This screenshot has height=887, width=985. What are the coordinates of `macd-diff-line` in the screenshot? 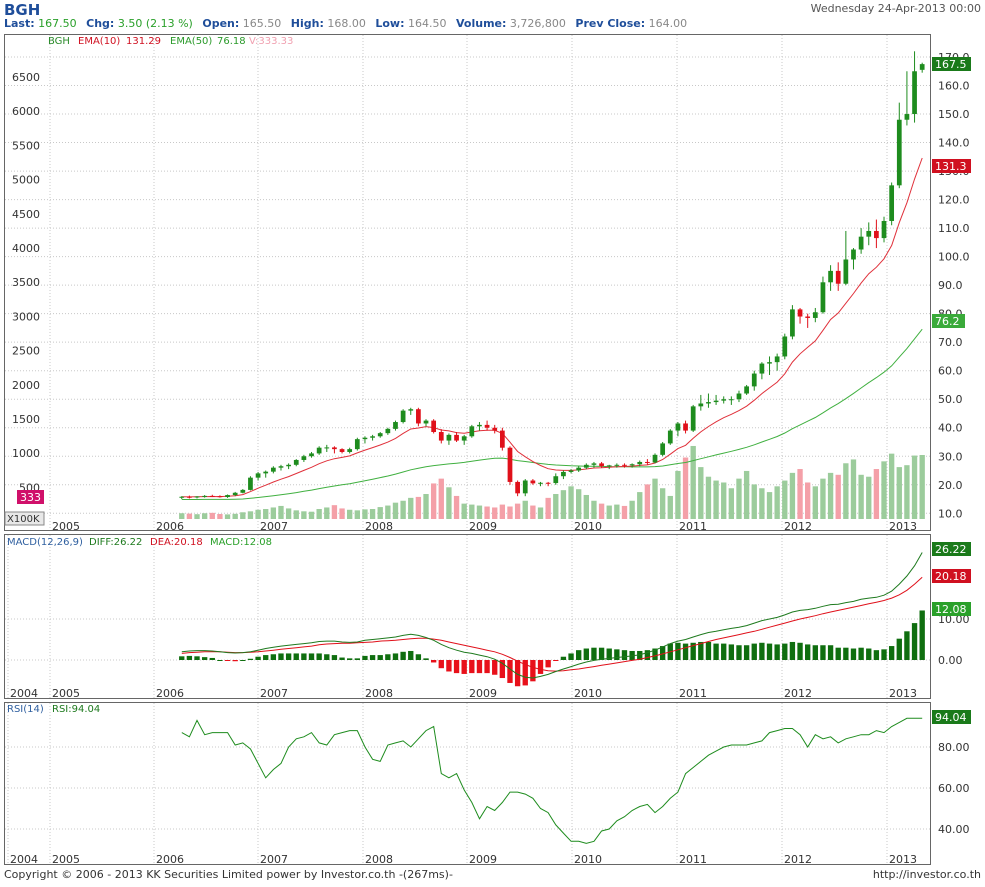 It's located at (552, 615).